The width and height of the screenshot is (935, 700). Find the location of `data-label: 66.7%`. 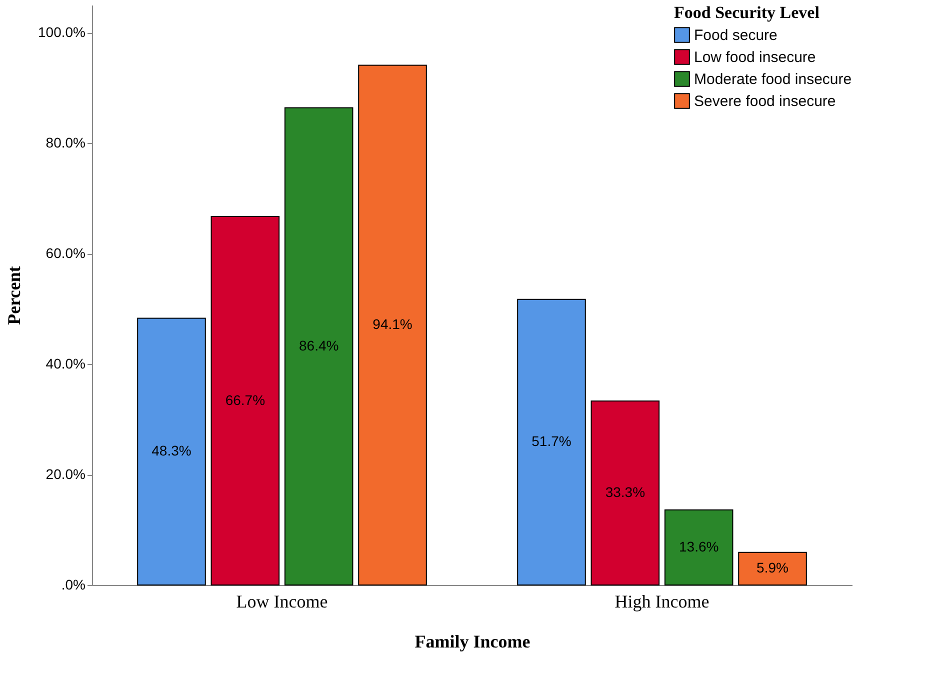

data-label: 66.7% is located at coordinates (245, 400).